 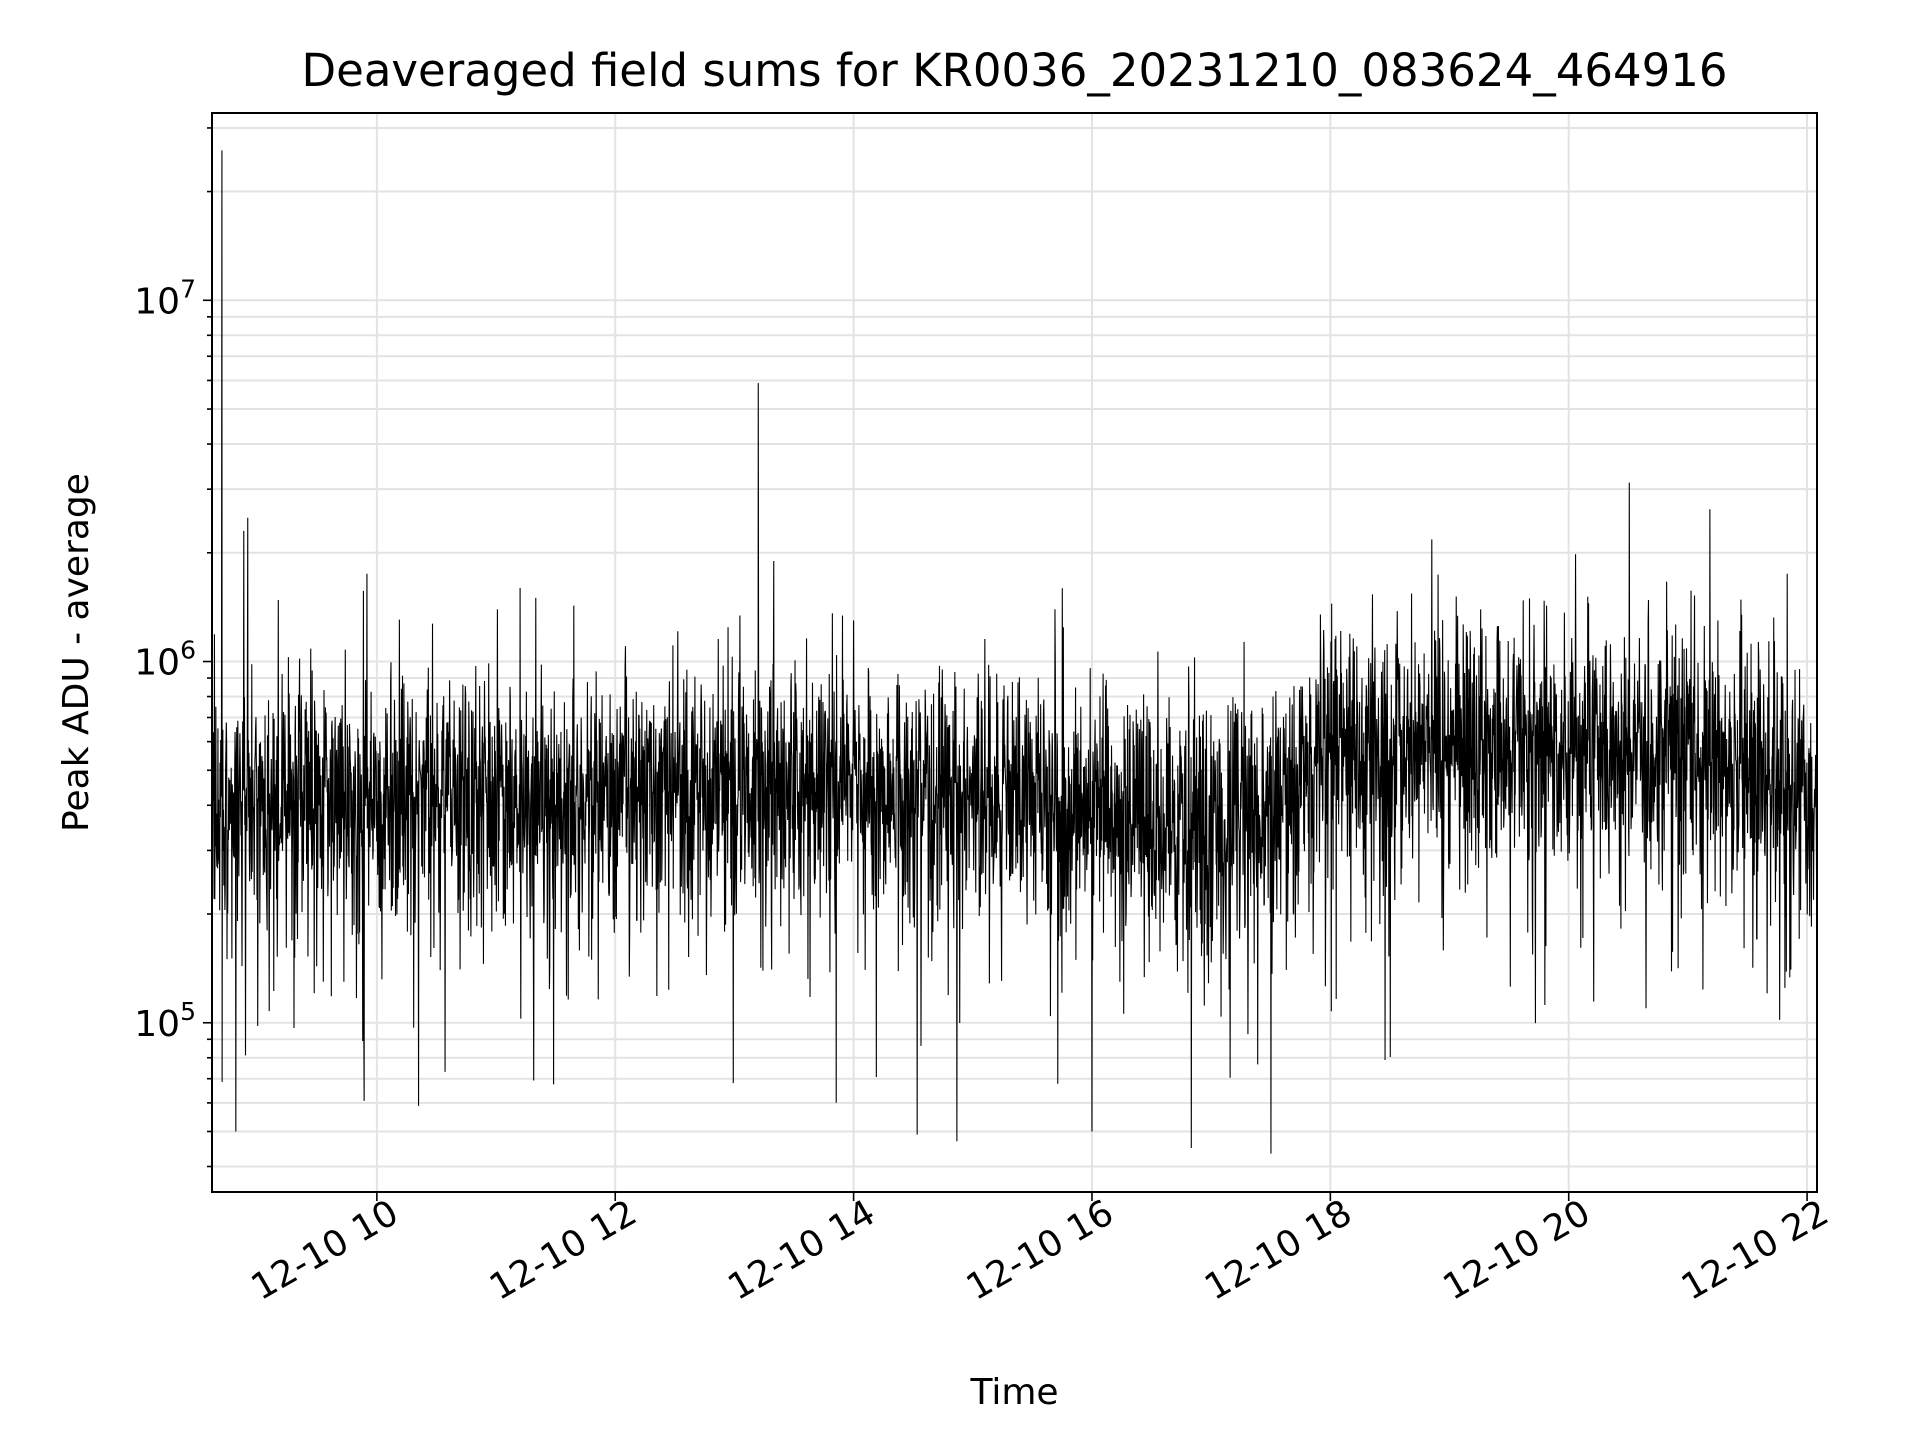 What do you see at coordinates (325, 1250) in the screenshot?
I see `x-tick-label: 12-10 10` at bounding box center [325, 1250].